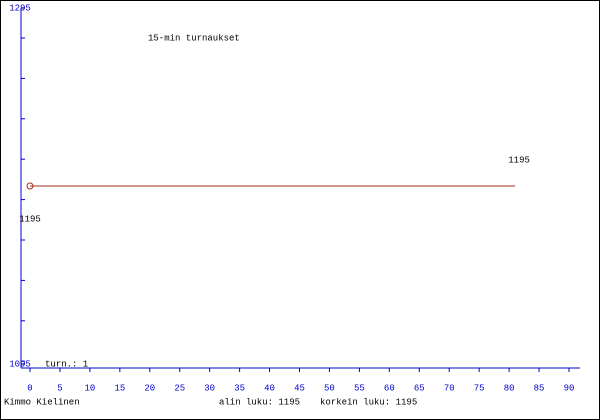 The height and width of the screenshot is (420, 600). Describe the element at coordinates (66, 364) in the screenshot. I see `annotation: turn.: 1` at that location.